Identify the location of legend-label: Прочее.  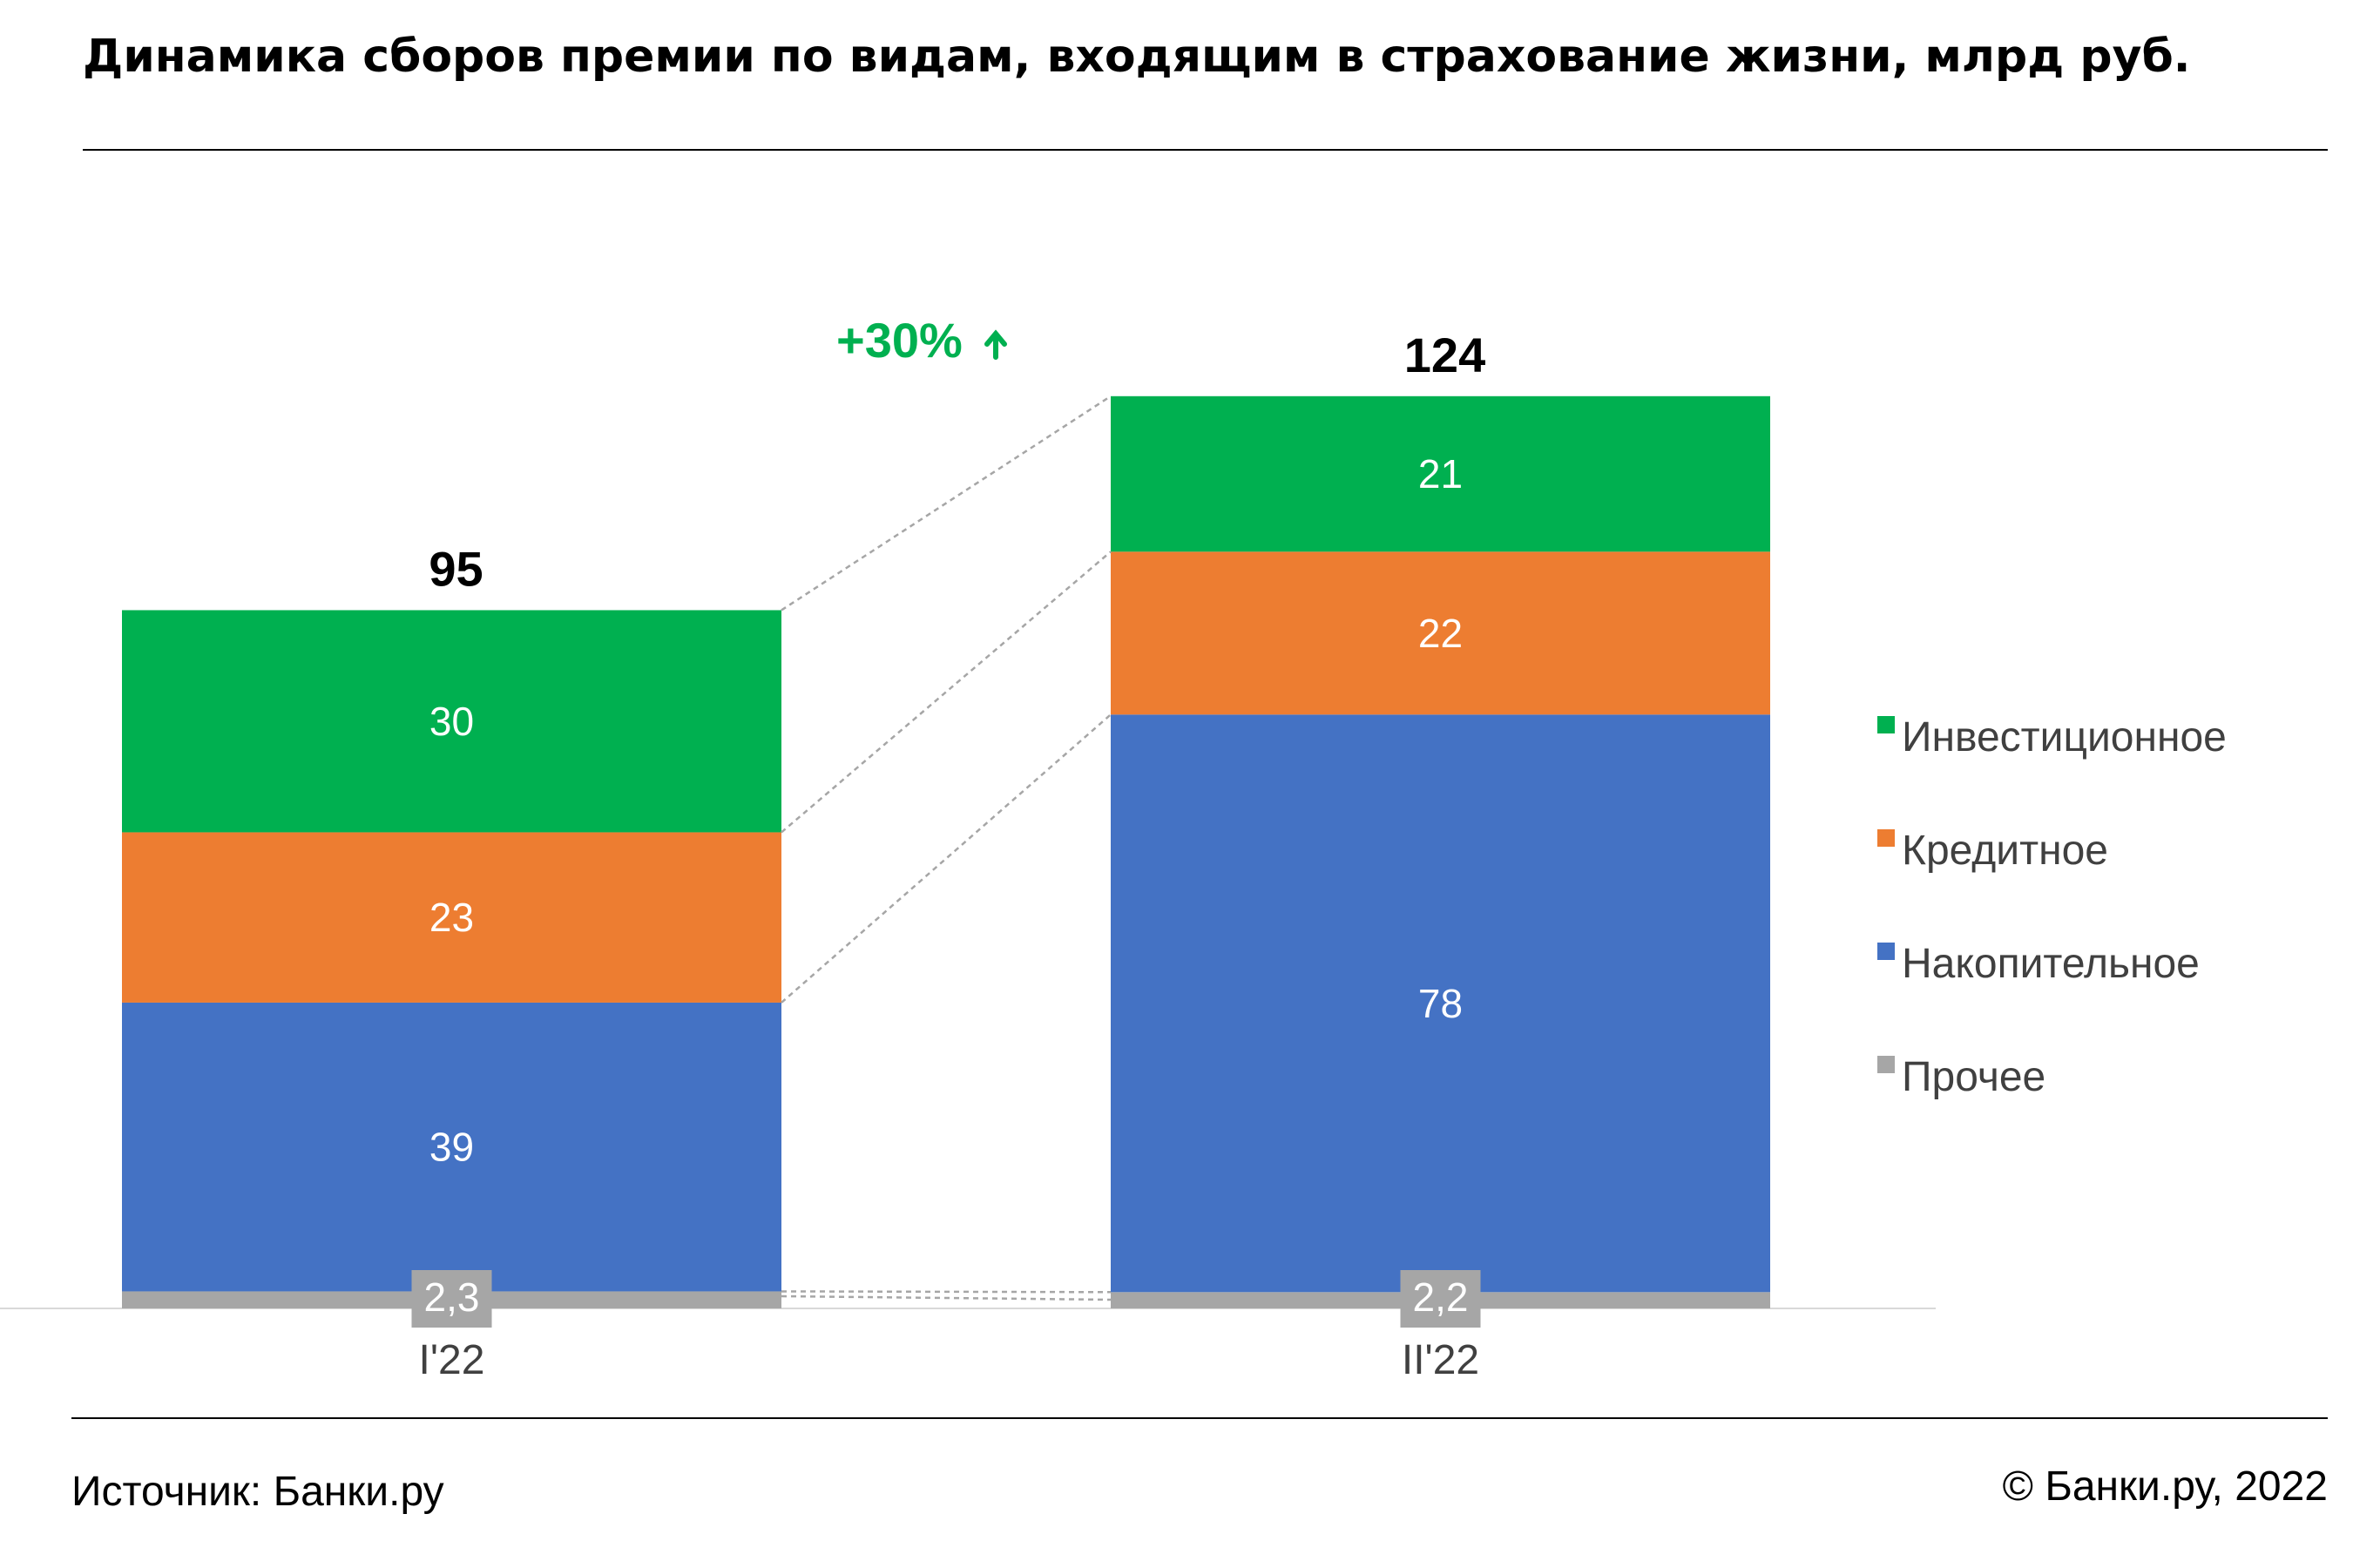
(1973, 1077).